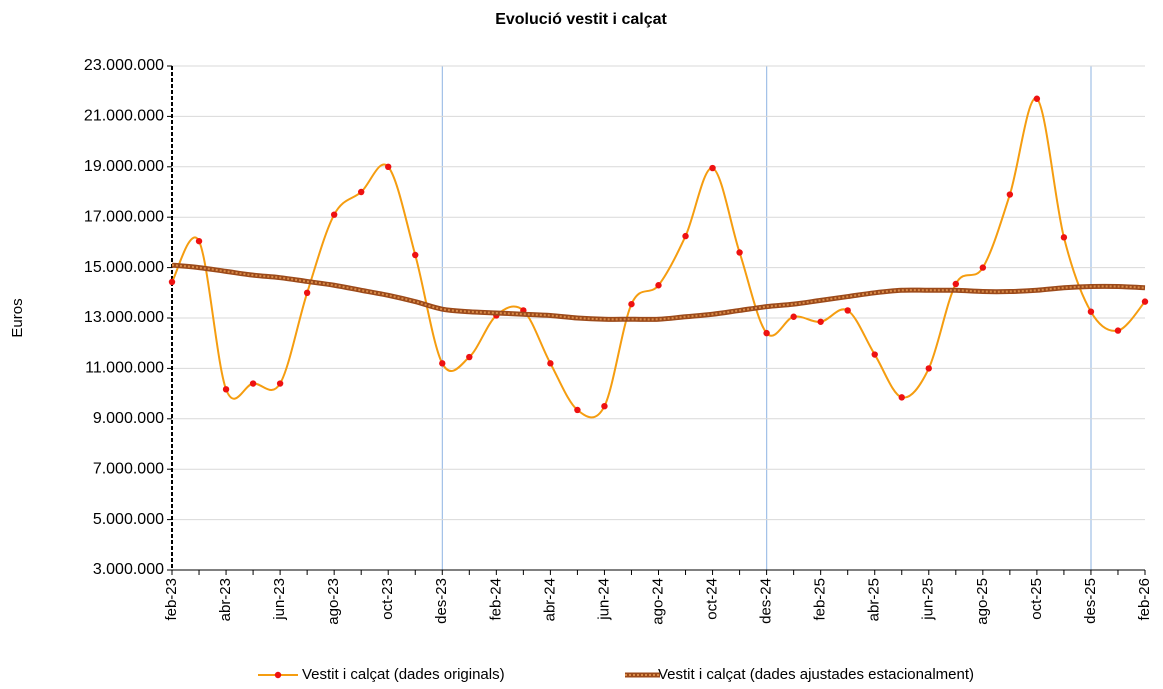  Describe the element at coordinates (657, 601) in the screenshot. I see `x-tick-label: ago-24` at that location.